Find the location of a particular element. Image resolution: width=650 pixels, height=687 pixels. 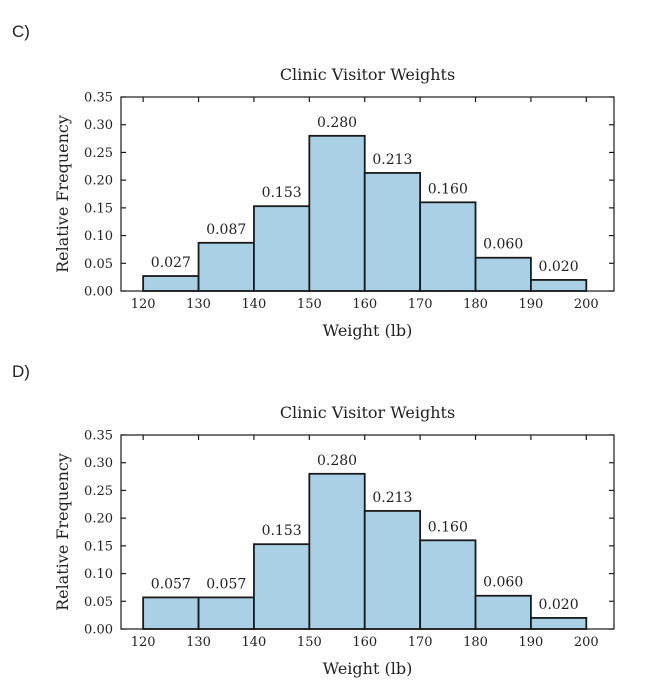

chart-0-xtick-label-1: 130 is located at coordinates (198, 304).